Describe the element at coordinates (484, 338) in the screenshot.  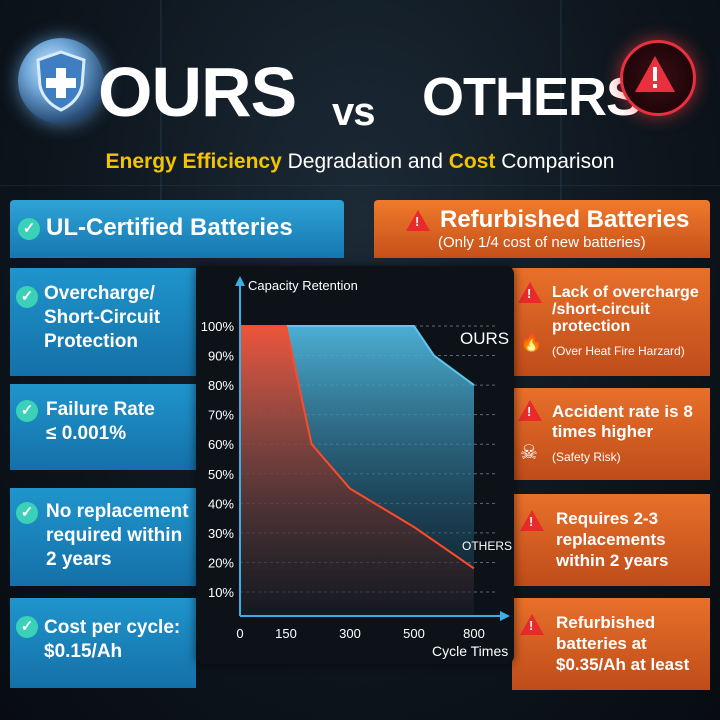
I see `series-label-ours: OURS` at that location.